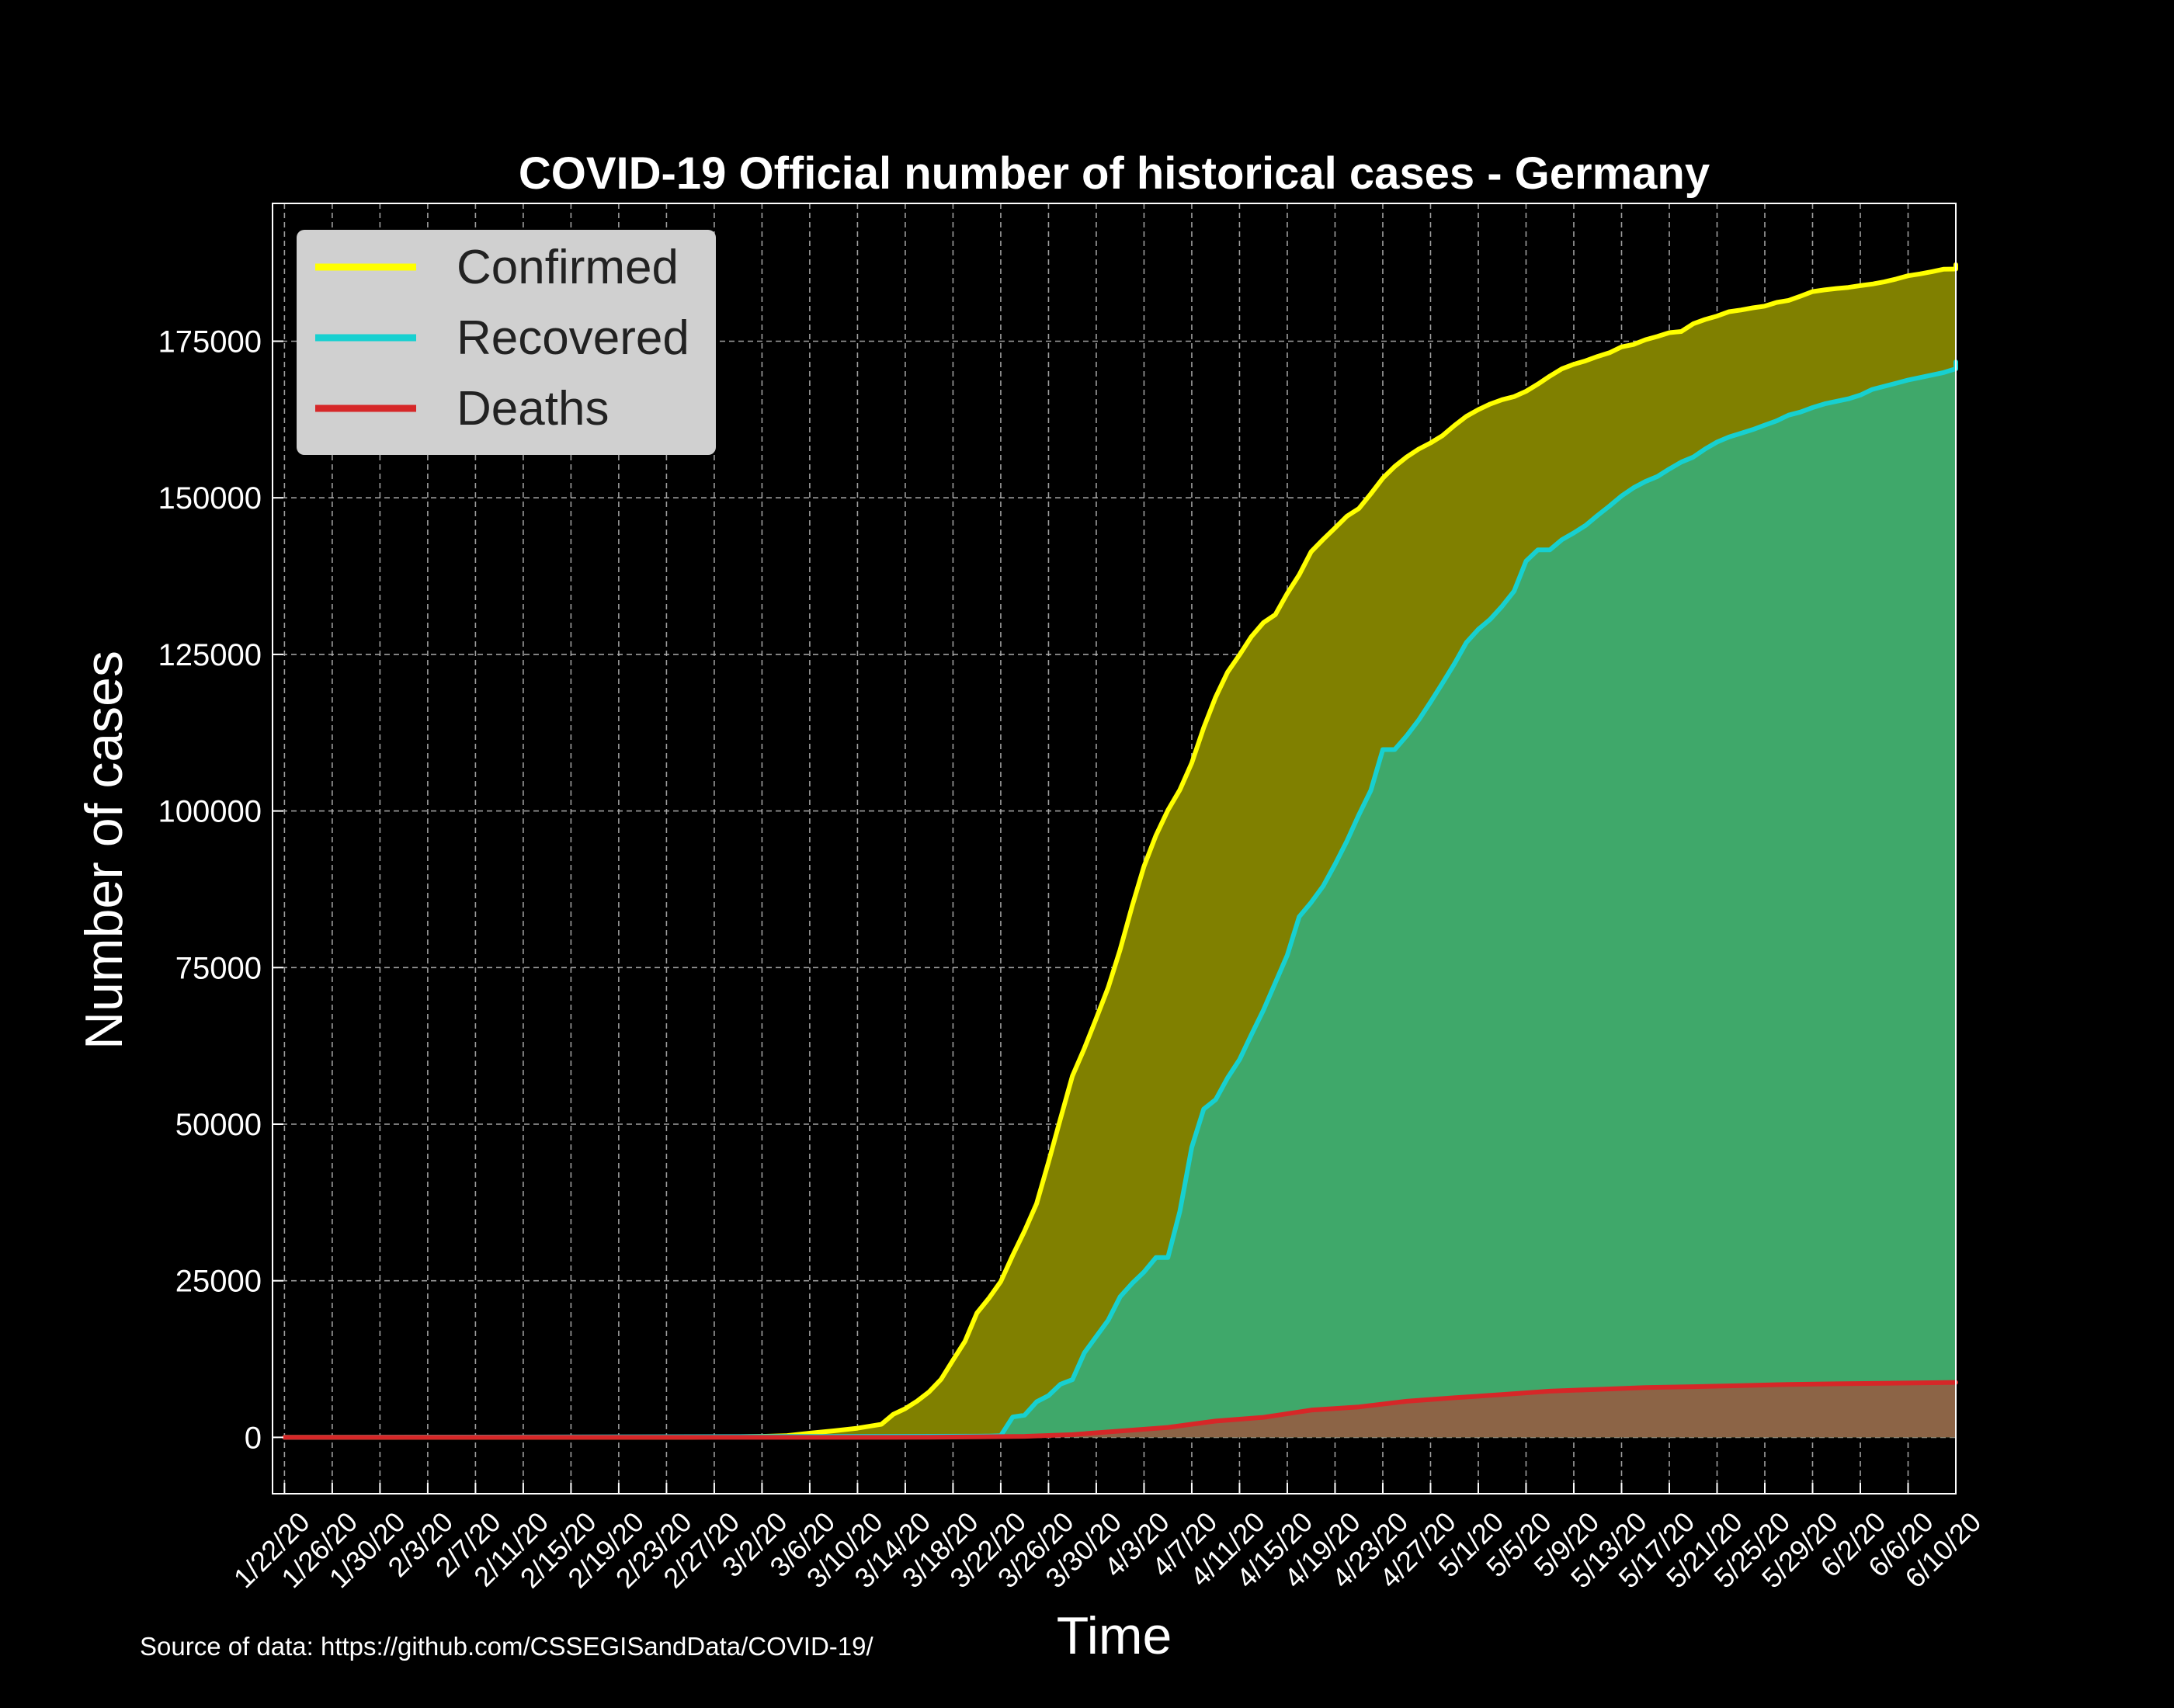 The height and width of the screenshot is (1708, 2174). I want to click on y-tick-label: 50000, so click(219, 1125).